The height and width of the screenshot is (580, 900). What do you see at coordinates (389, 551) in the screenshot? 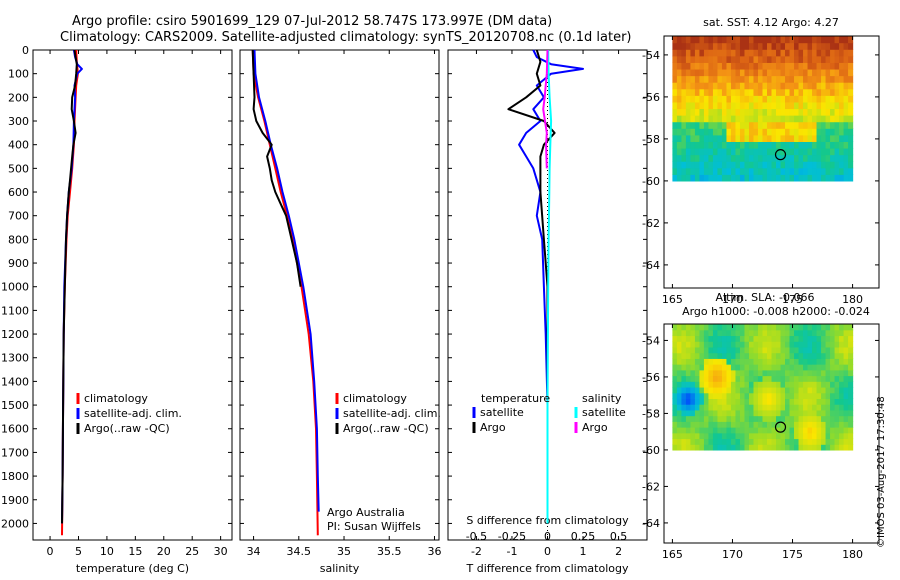
I see `x-tick-label: 35.5` at bounding box center [389, 551].